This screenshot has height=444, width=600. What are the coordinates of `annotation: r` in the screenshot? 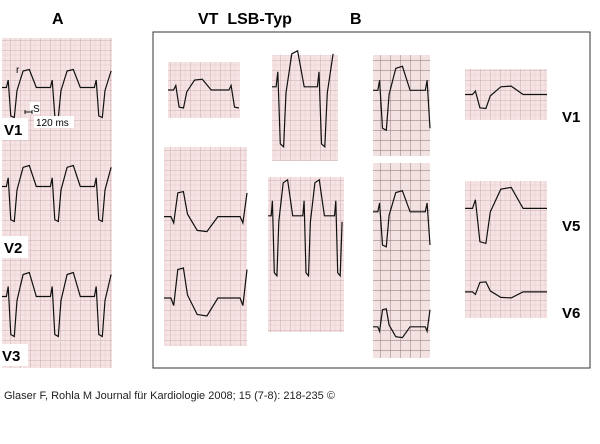 It's located at (18, 70).